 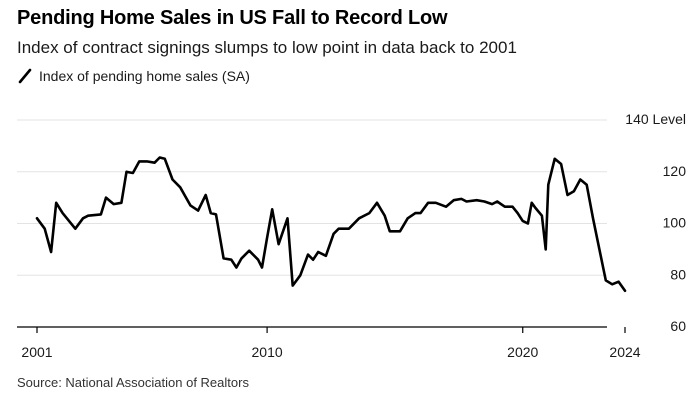 I want to click on source-note: Source: National Association of Realtors, so click(x=133, y=382).